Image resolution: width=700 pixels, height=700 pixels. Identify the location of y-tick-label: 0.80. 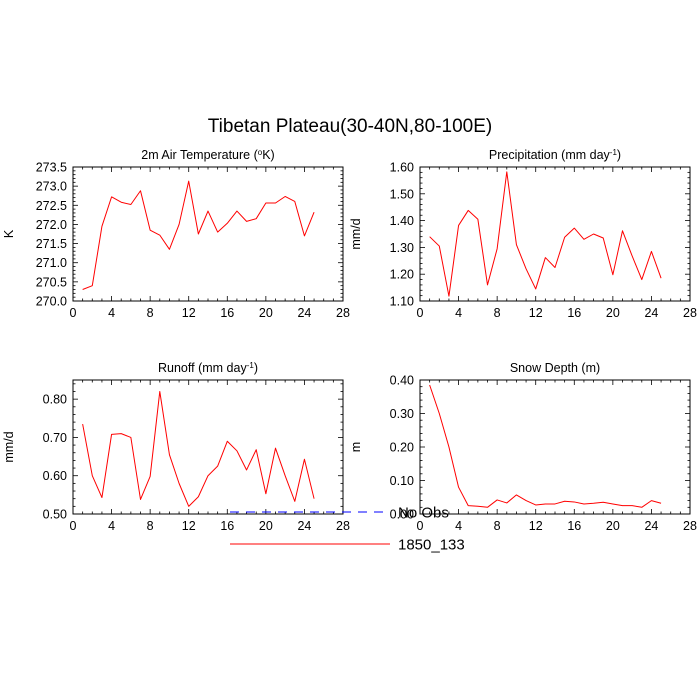
(55, 400).